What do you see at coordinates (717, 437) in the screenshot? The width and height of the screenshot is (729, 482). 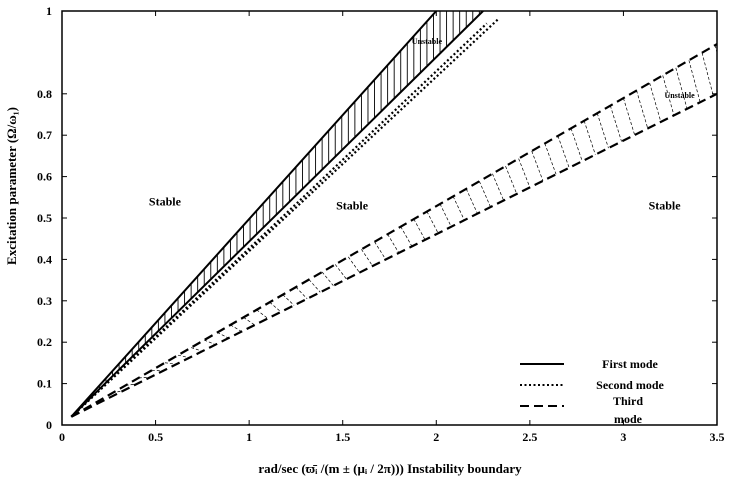 I see `x-tick-label: 3.5` at bounding box center [717, 437].